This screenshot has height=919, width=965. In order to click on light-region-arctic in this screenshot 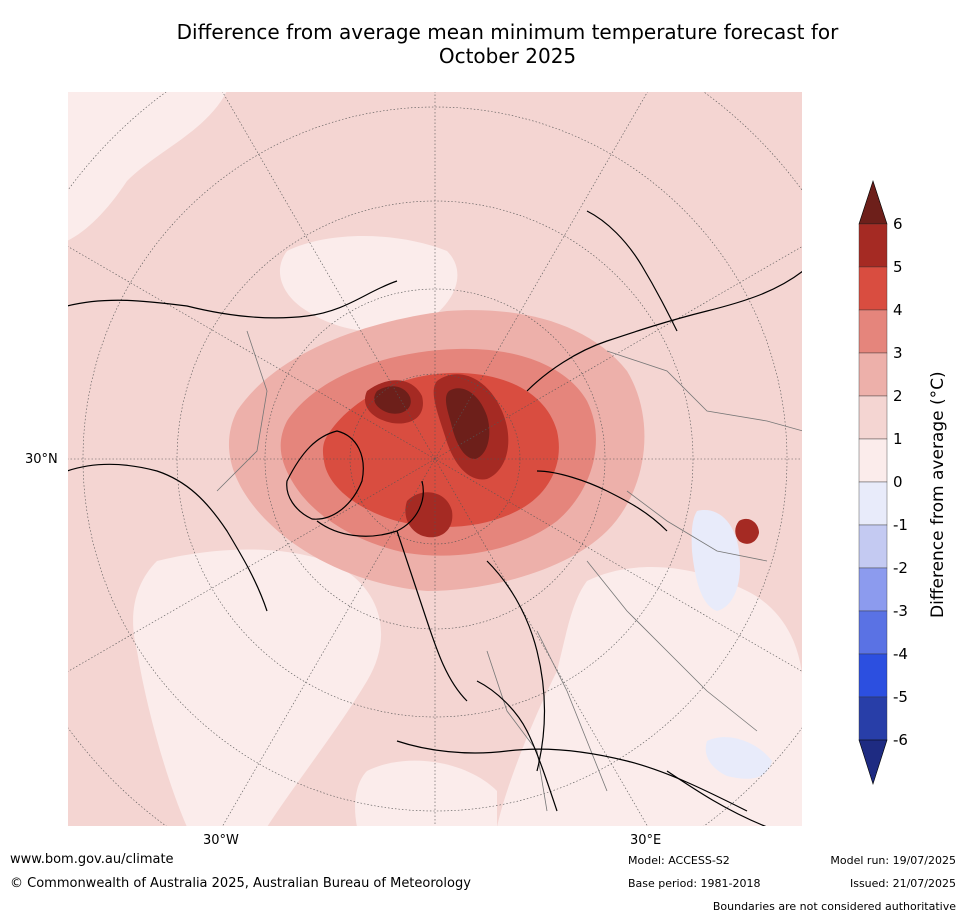, I will do `click(368, 284)`.